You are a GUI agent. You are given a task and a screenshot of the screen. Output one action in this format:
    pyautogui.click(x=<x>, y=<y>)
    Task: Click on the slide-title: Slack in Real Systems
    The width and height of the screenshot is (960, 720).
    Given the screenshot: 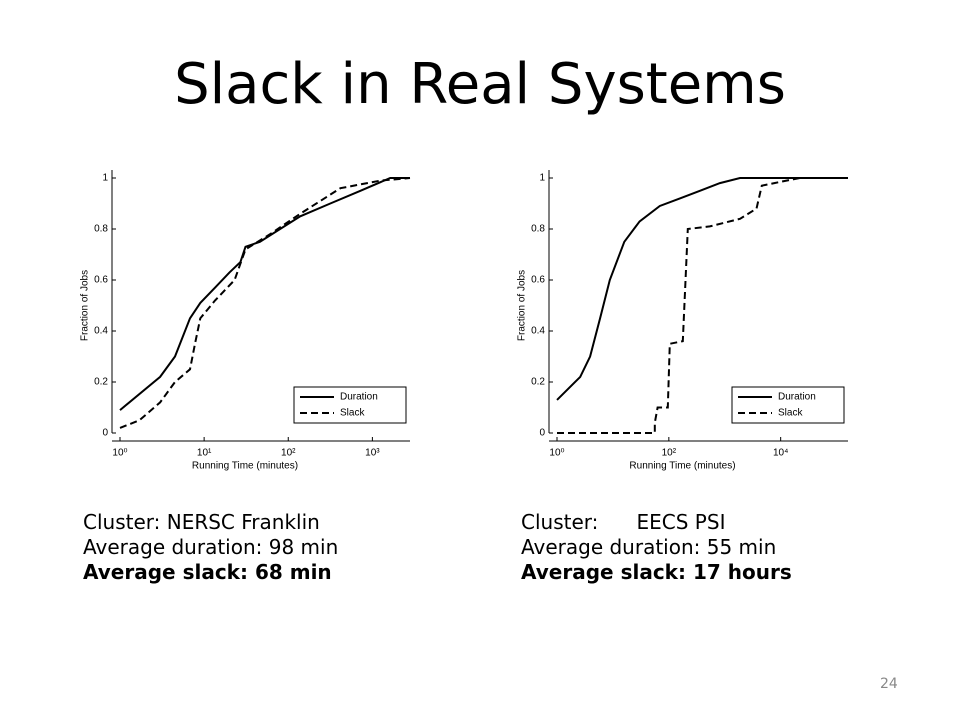 What is the action you would take?
    pyautogui.click(x=480, y=84)
    